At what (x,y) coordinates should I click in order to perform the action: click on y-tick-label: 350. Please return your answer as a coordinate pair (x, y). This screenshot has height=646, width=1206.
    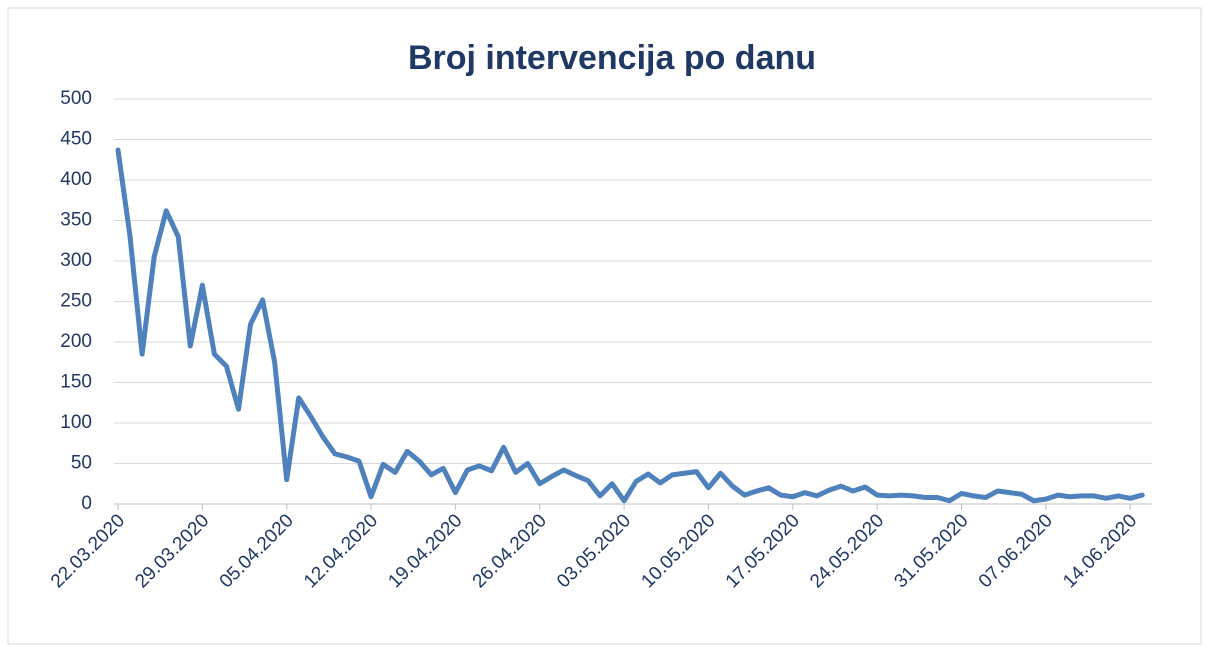
    Looking at the image, I should click on (76, 220).